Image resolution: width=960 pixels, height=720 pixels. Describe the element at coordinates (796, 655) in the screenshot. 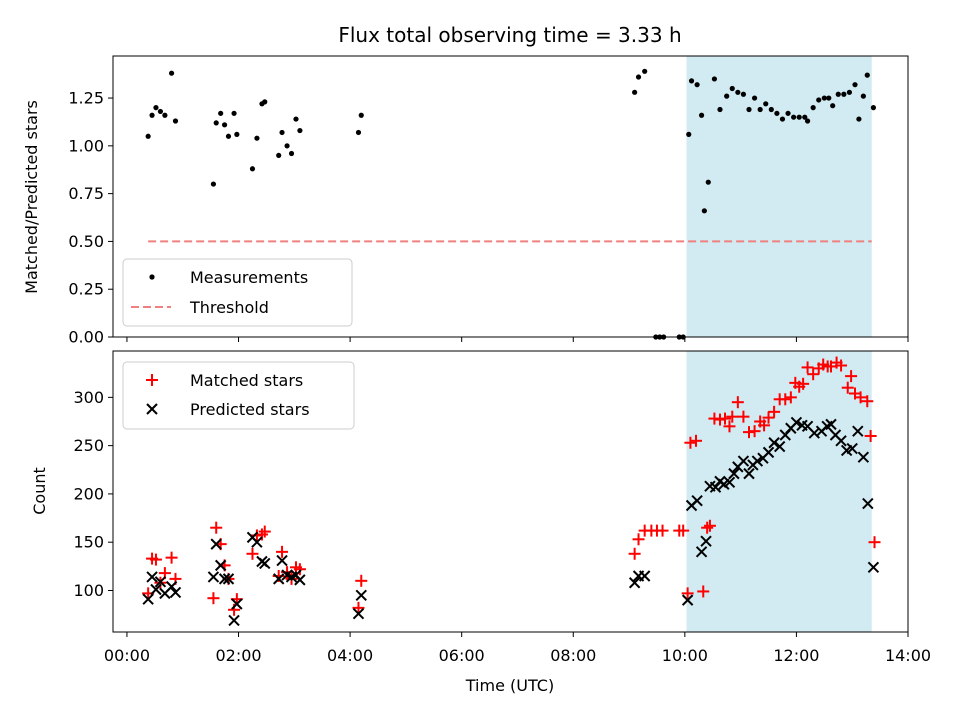

I see `x-tick-label: 12:00` at that location.